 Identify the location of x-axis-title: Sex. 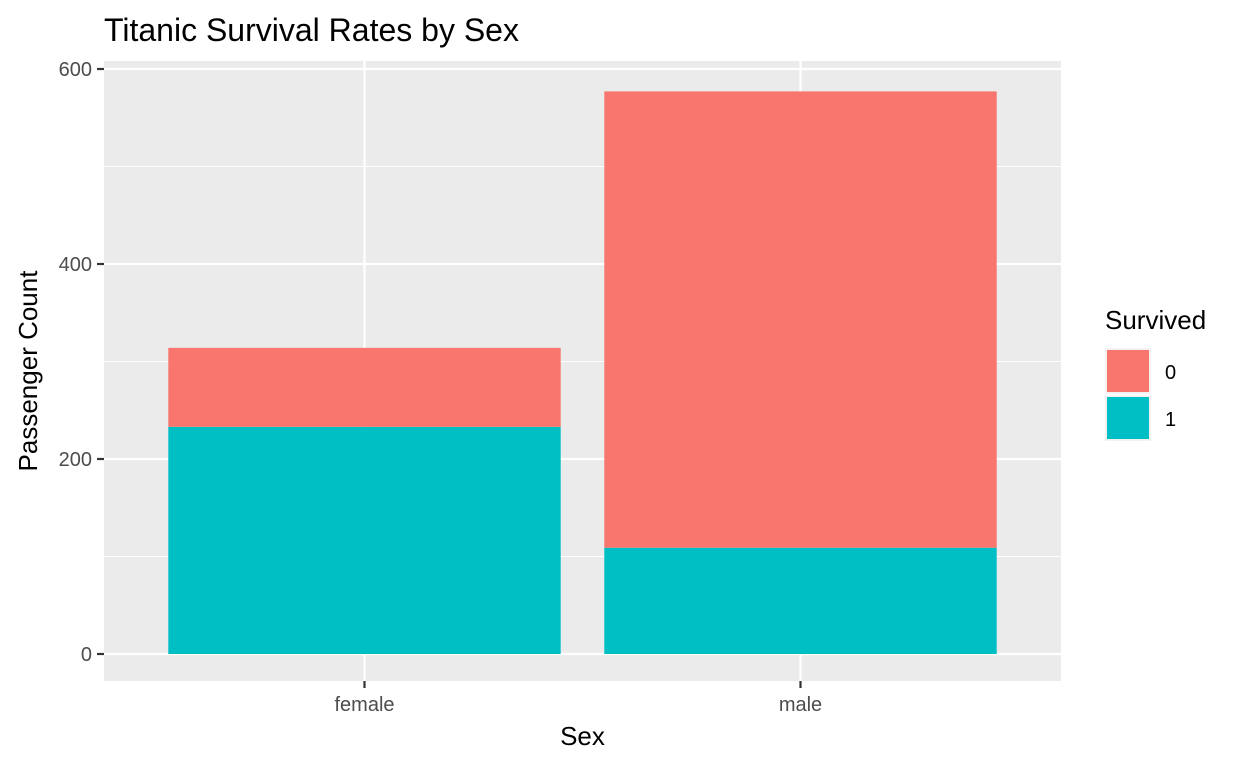
(582, 736).